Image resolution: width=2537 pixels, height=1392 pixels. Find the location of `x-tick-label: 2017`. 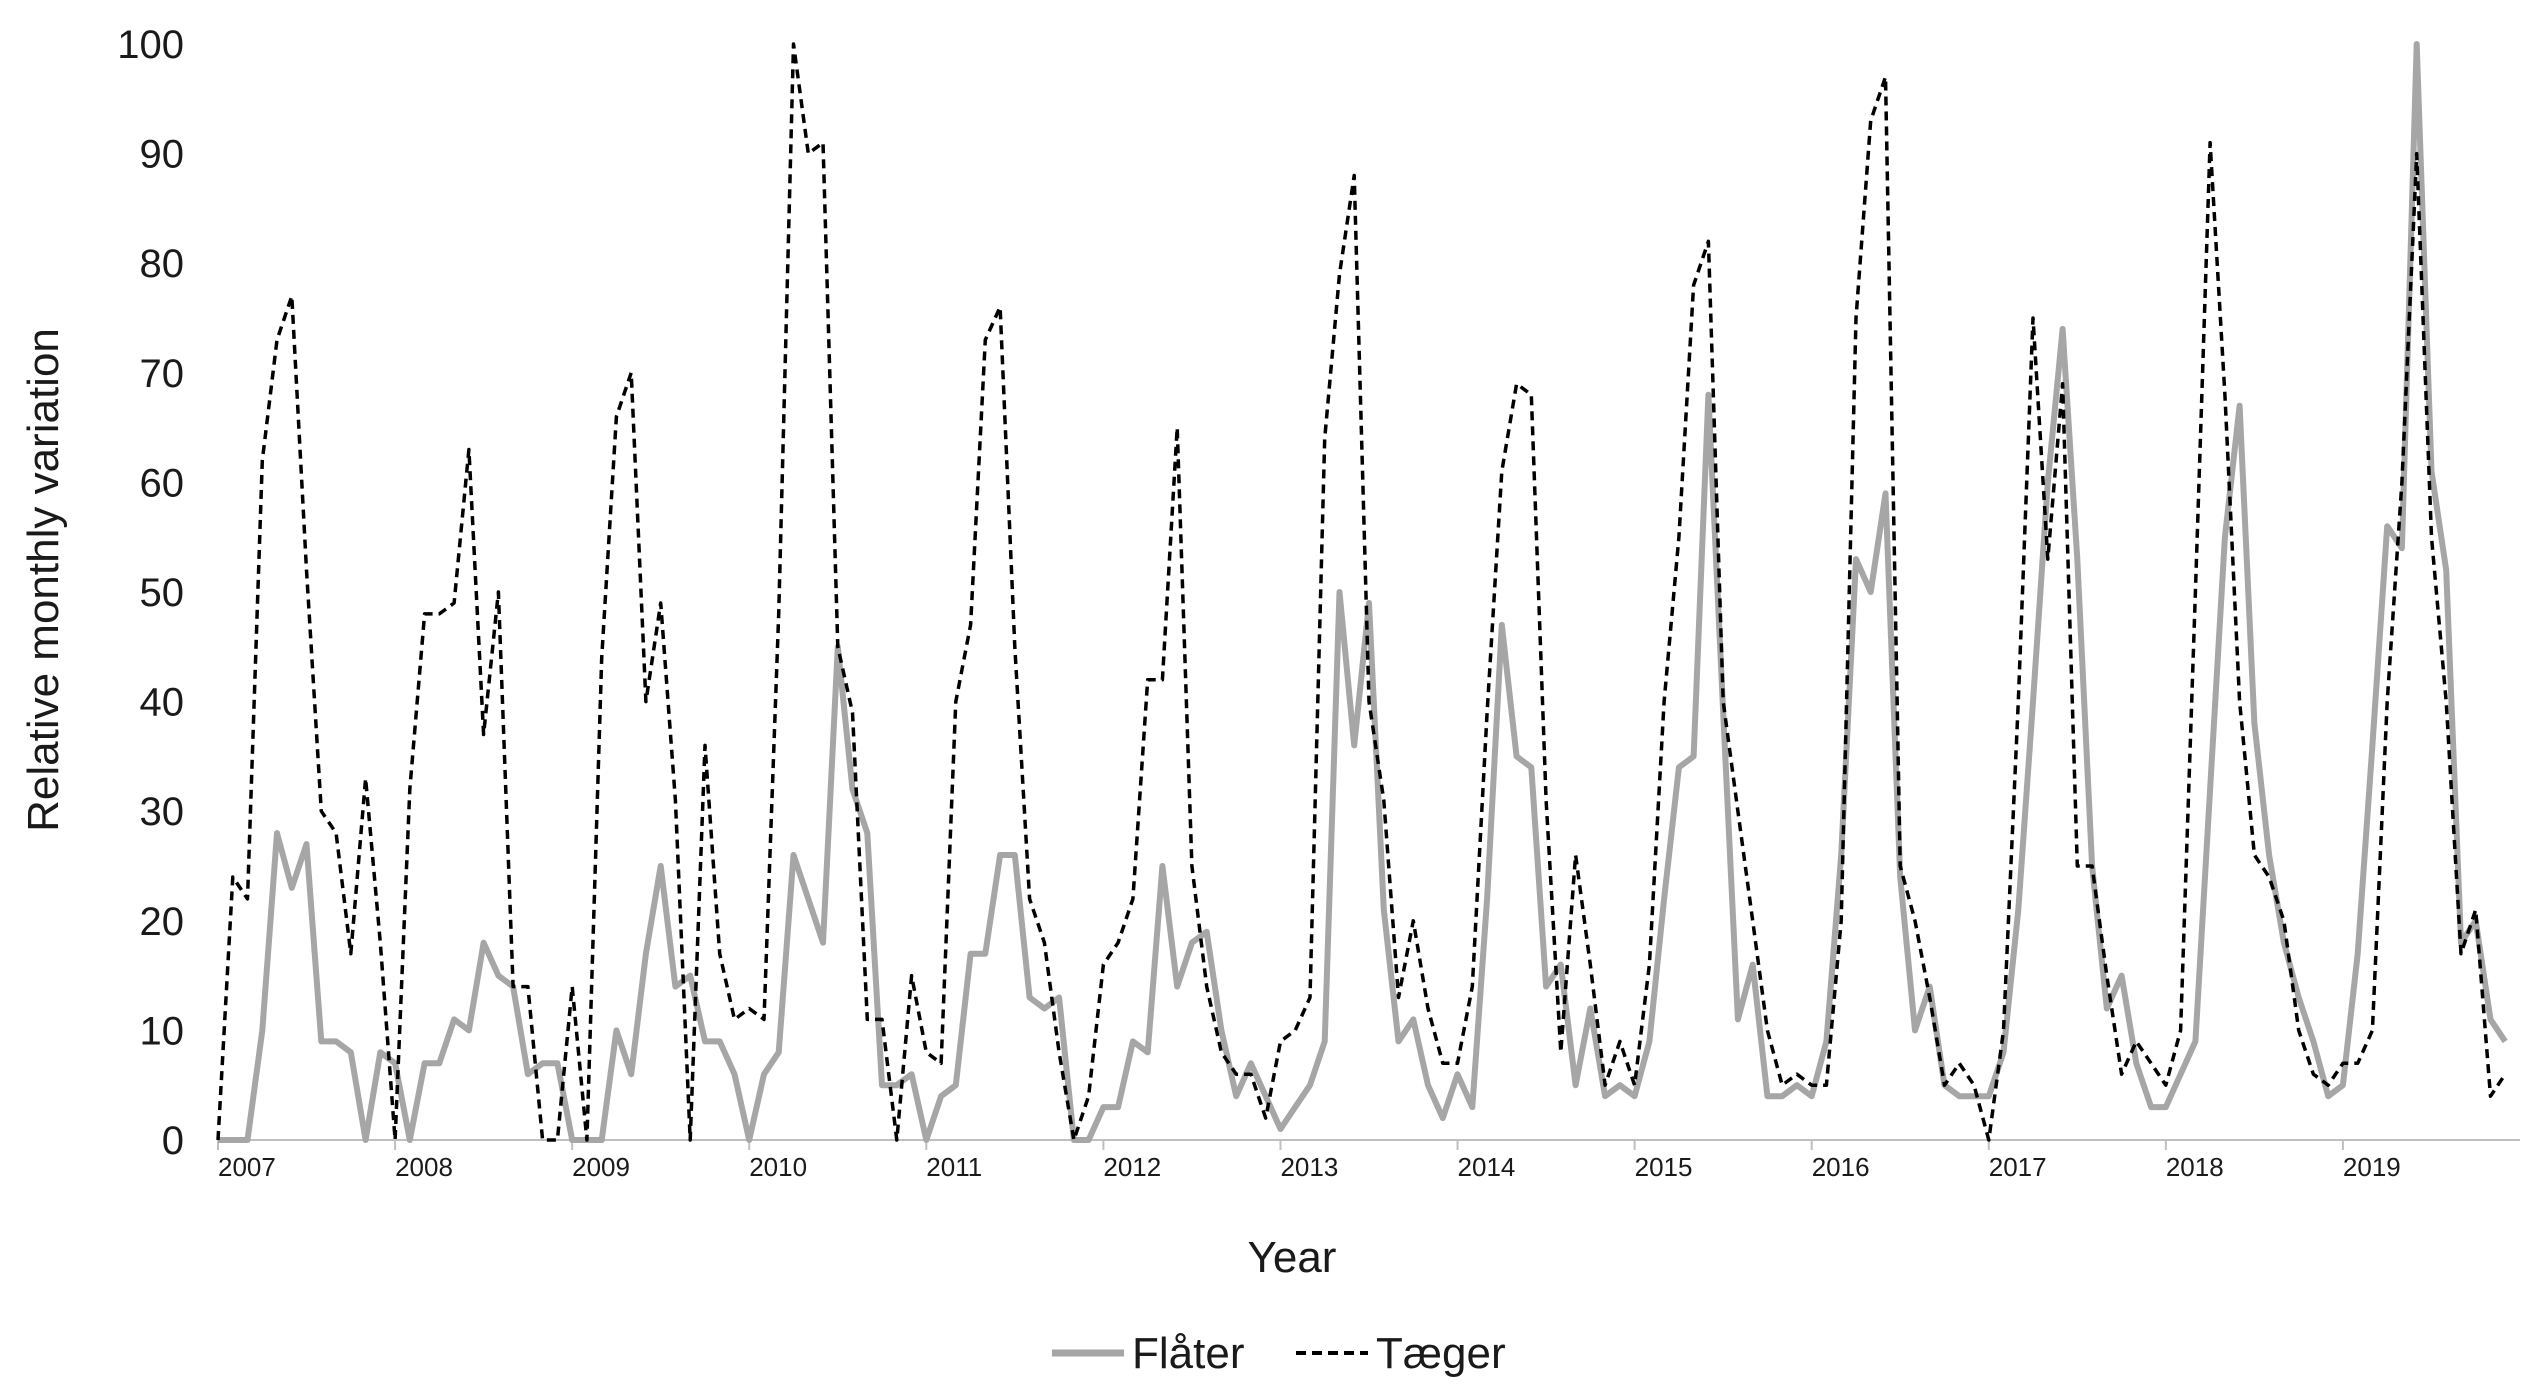

x-tick-label: 2017 is located at coordinates (2018, 1167).